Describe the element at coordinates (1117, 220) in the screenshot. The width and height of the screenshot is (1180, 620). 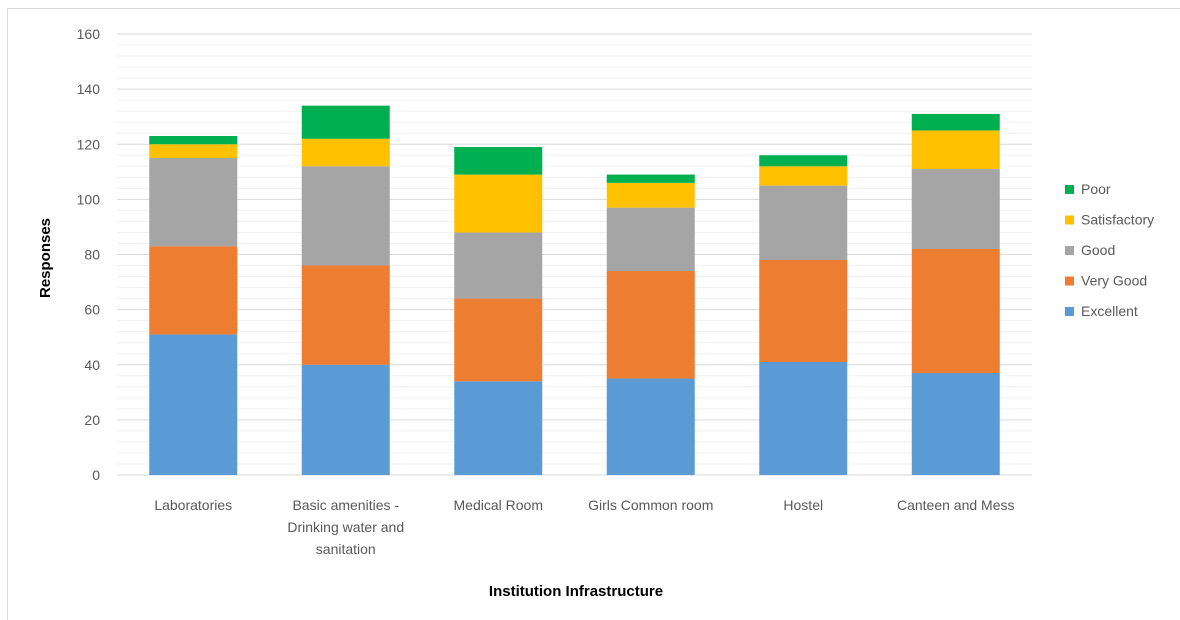
I see `legend-label: Satisfactory` at that location.